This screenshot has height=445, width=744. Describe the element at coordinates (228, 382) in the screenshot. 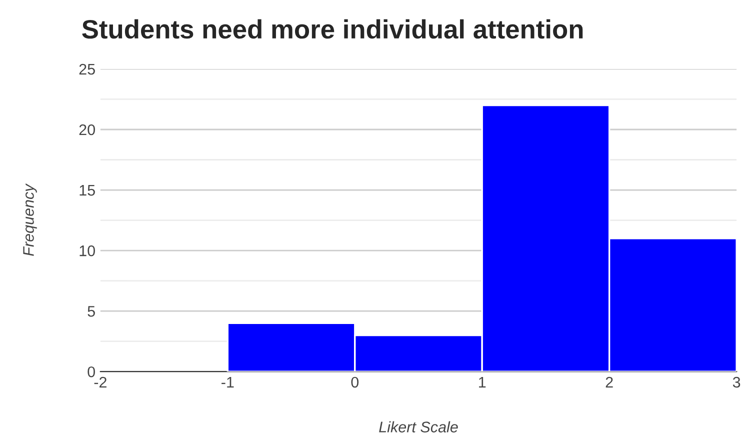

I see `x-tick-label: -1` at that location.